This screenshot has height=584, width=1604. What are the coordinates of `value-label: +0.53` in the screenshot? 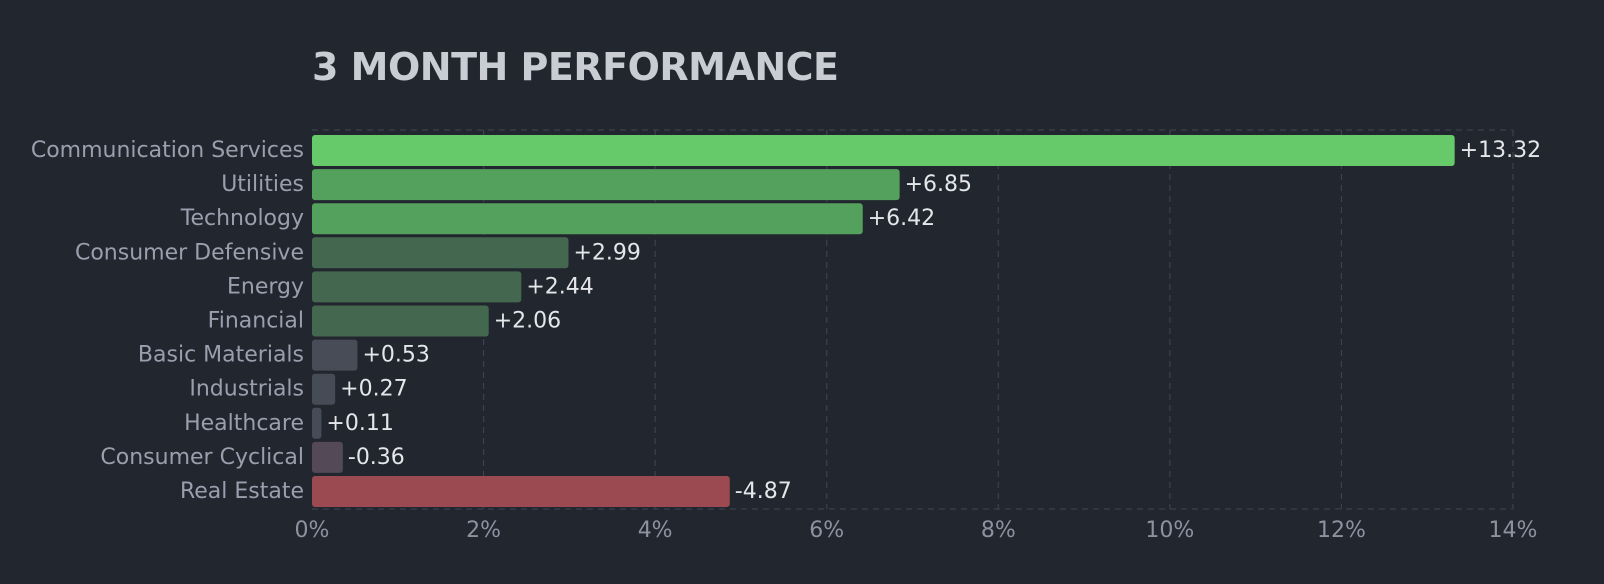 It's located at (395, 355).